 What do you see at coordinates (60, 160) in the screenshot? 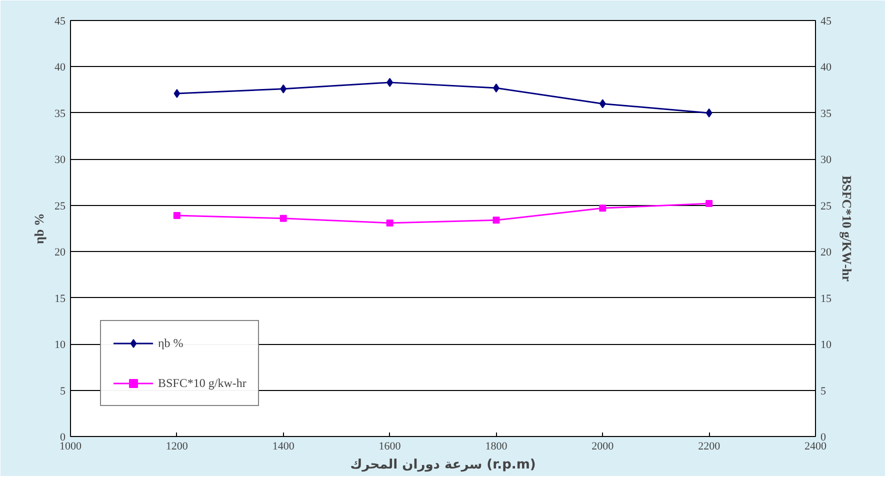
I see `y-tick-label: 30` at bounding box center [60, 160].